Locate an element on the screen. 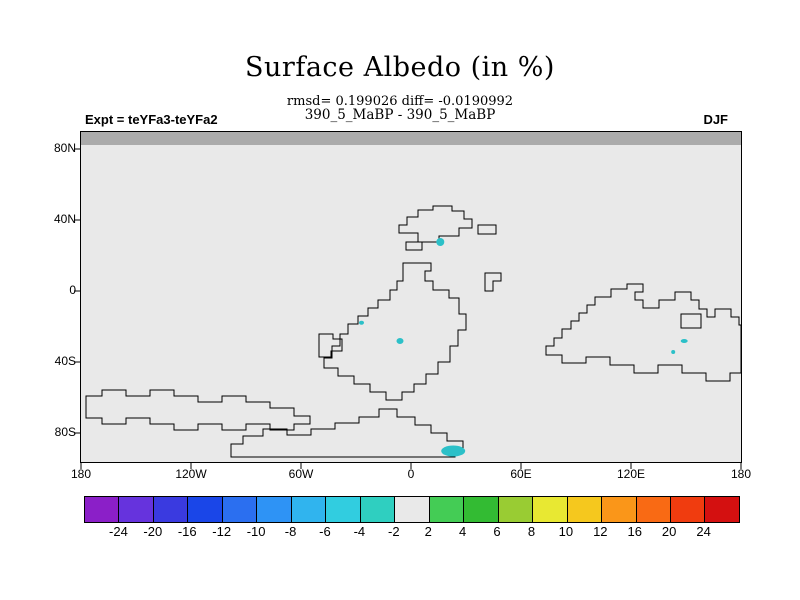  colorbar-segments is located at coordinates (412, 509).